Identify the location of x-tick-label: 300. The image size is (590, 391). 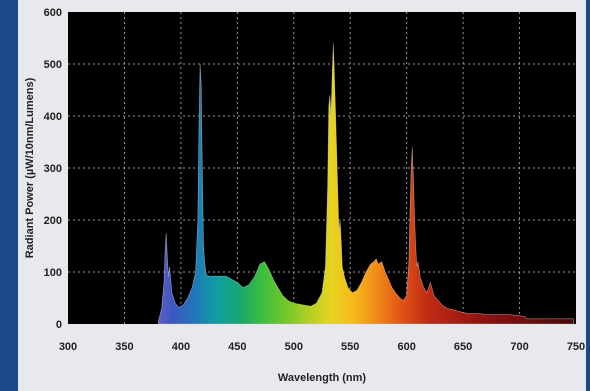
(68, 347).